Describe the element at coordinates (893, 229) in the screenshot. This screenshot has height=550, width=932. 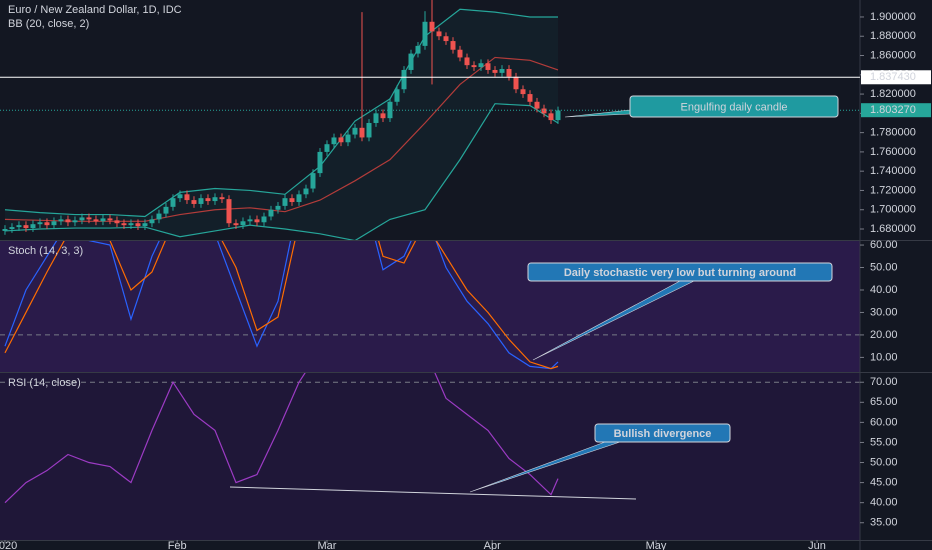
I see `y-tick-label: 1.680000` at that location.